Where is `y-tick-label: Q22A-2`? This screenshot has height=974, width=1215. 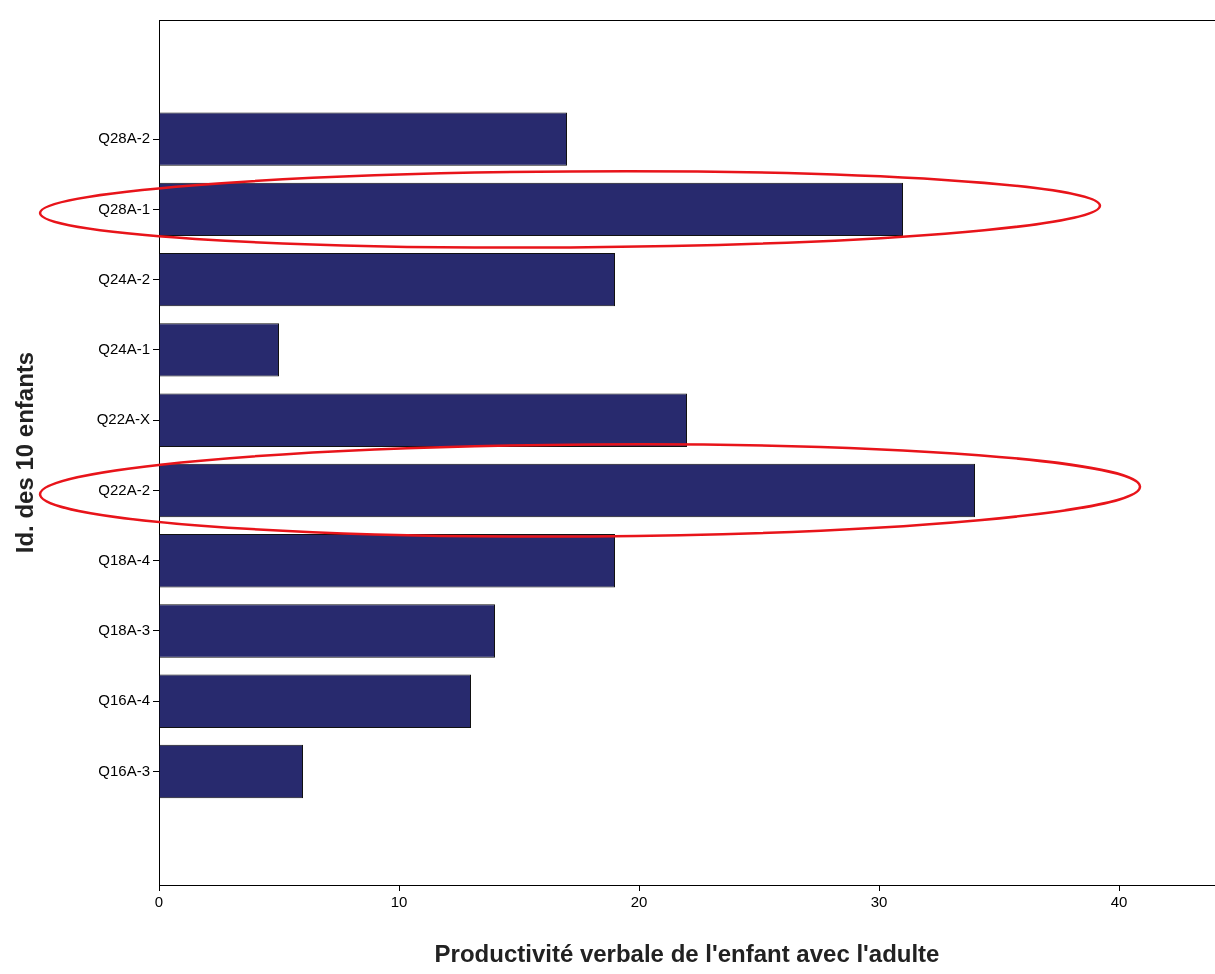 y-tick-label: Q22A-2 is located at coordinates (124, 489).